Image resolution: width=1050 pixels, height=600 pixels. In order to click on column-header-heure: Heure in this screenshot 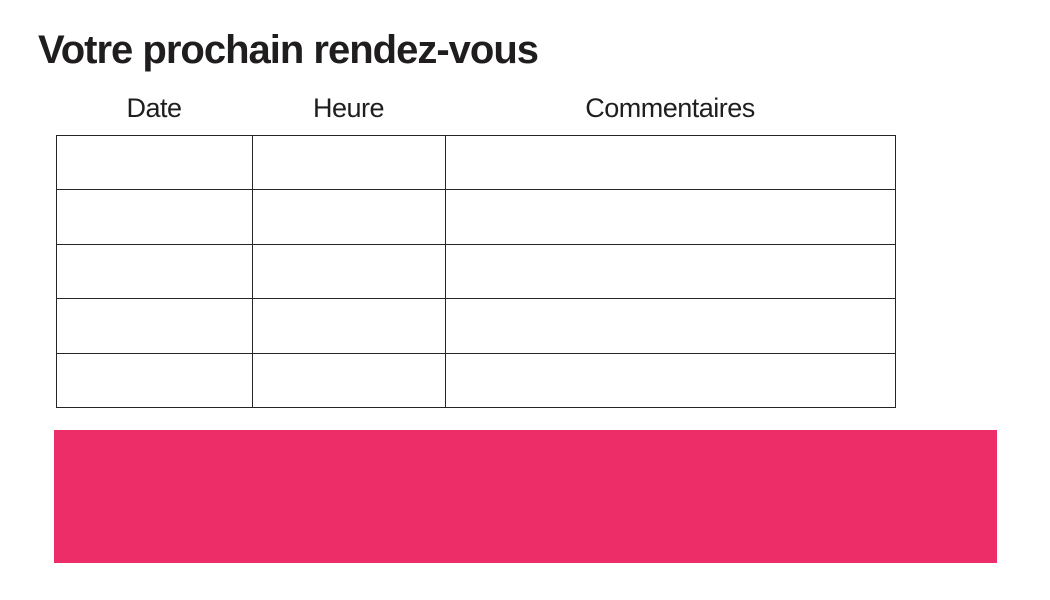, I will do `click(348, 108)`.